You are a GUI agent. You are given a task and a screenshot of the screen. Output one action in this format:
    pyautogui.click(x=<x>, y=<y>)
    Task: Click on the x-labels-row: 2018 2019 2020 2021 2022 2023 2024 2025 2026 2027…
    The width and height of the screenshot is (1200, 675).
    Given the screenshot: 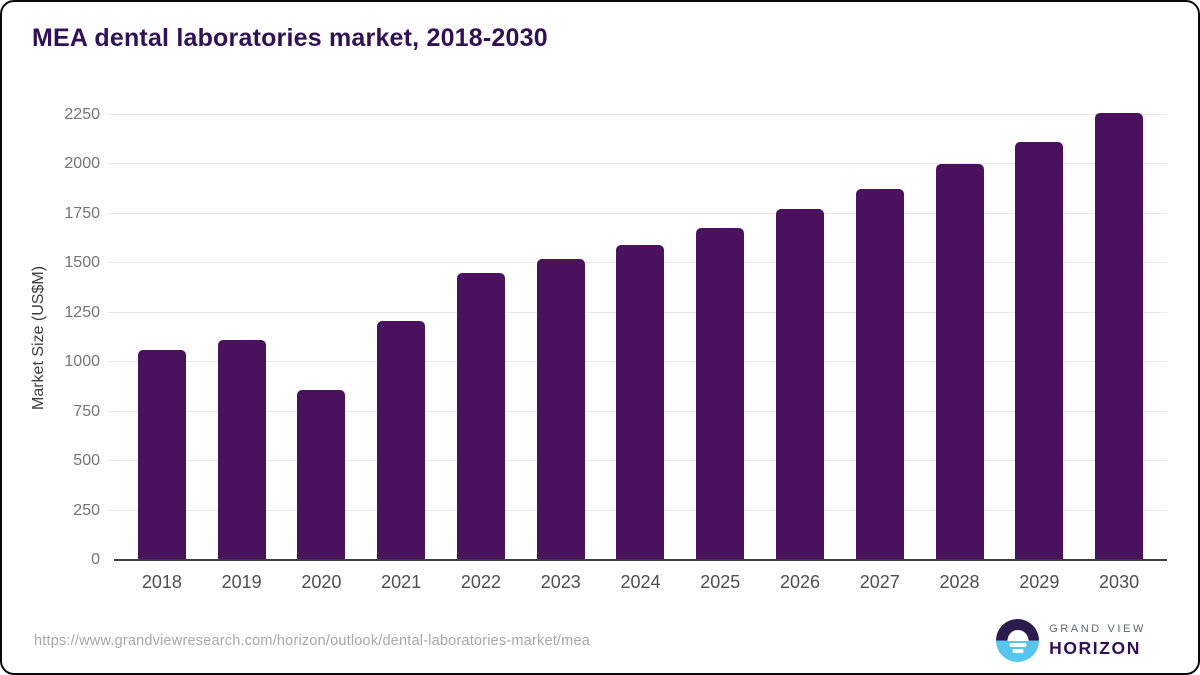 What is the action you would take?
    pyautogui.click(x=640, y=582)
    